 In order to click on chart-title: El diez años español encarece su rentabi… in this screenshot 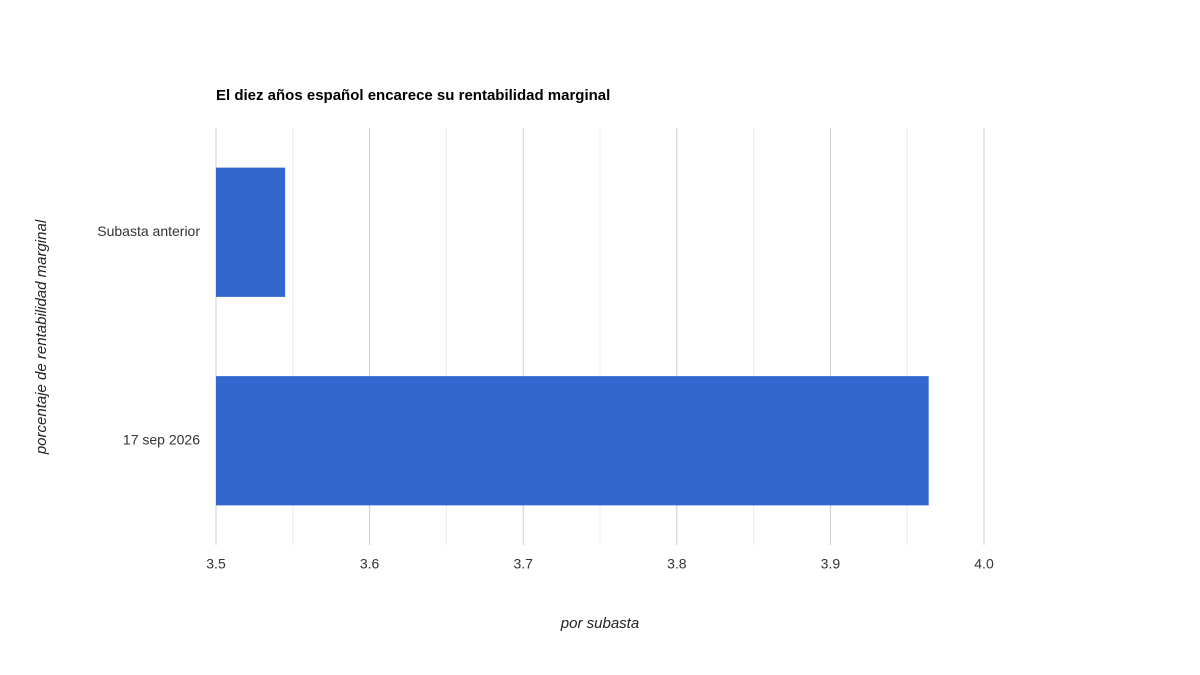, I will do `click(413, 95)`.